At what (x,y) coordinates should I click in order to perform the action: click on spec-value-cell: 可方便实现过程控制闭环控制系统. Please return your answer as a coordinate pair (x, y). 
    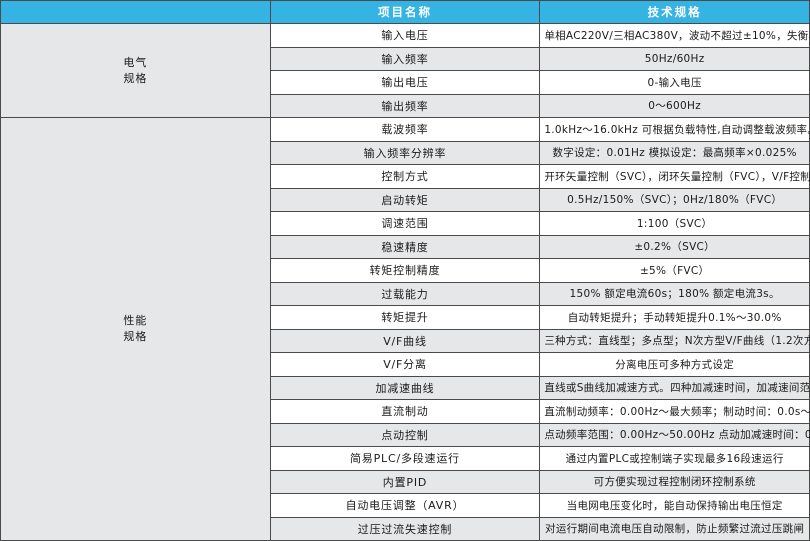
    Looking at the image, I should click on (674, 481).